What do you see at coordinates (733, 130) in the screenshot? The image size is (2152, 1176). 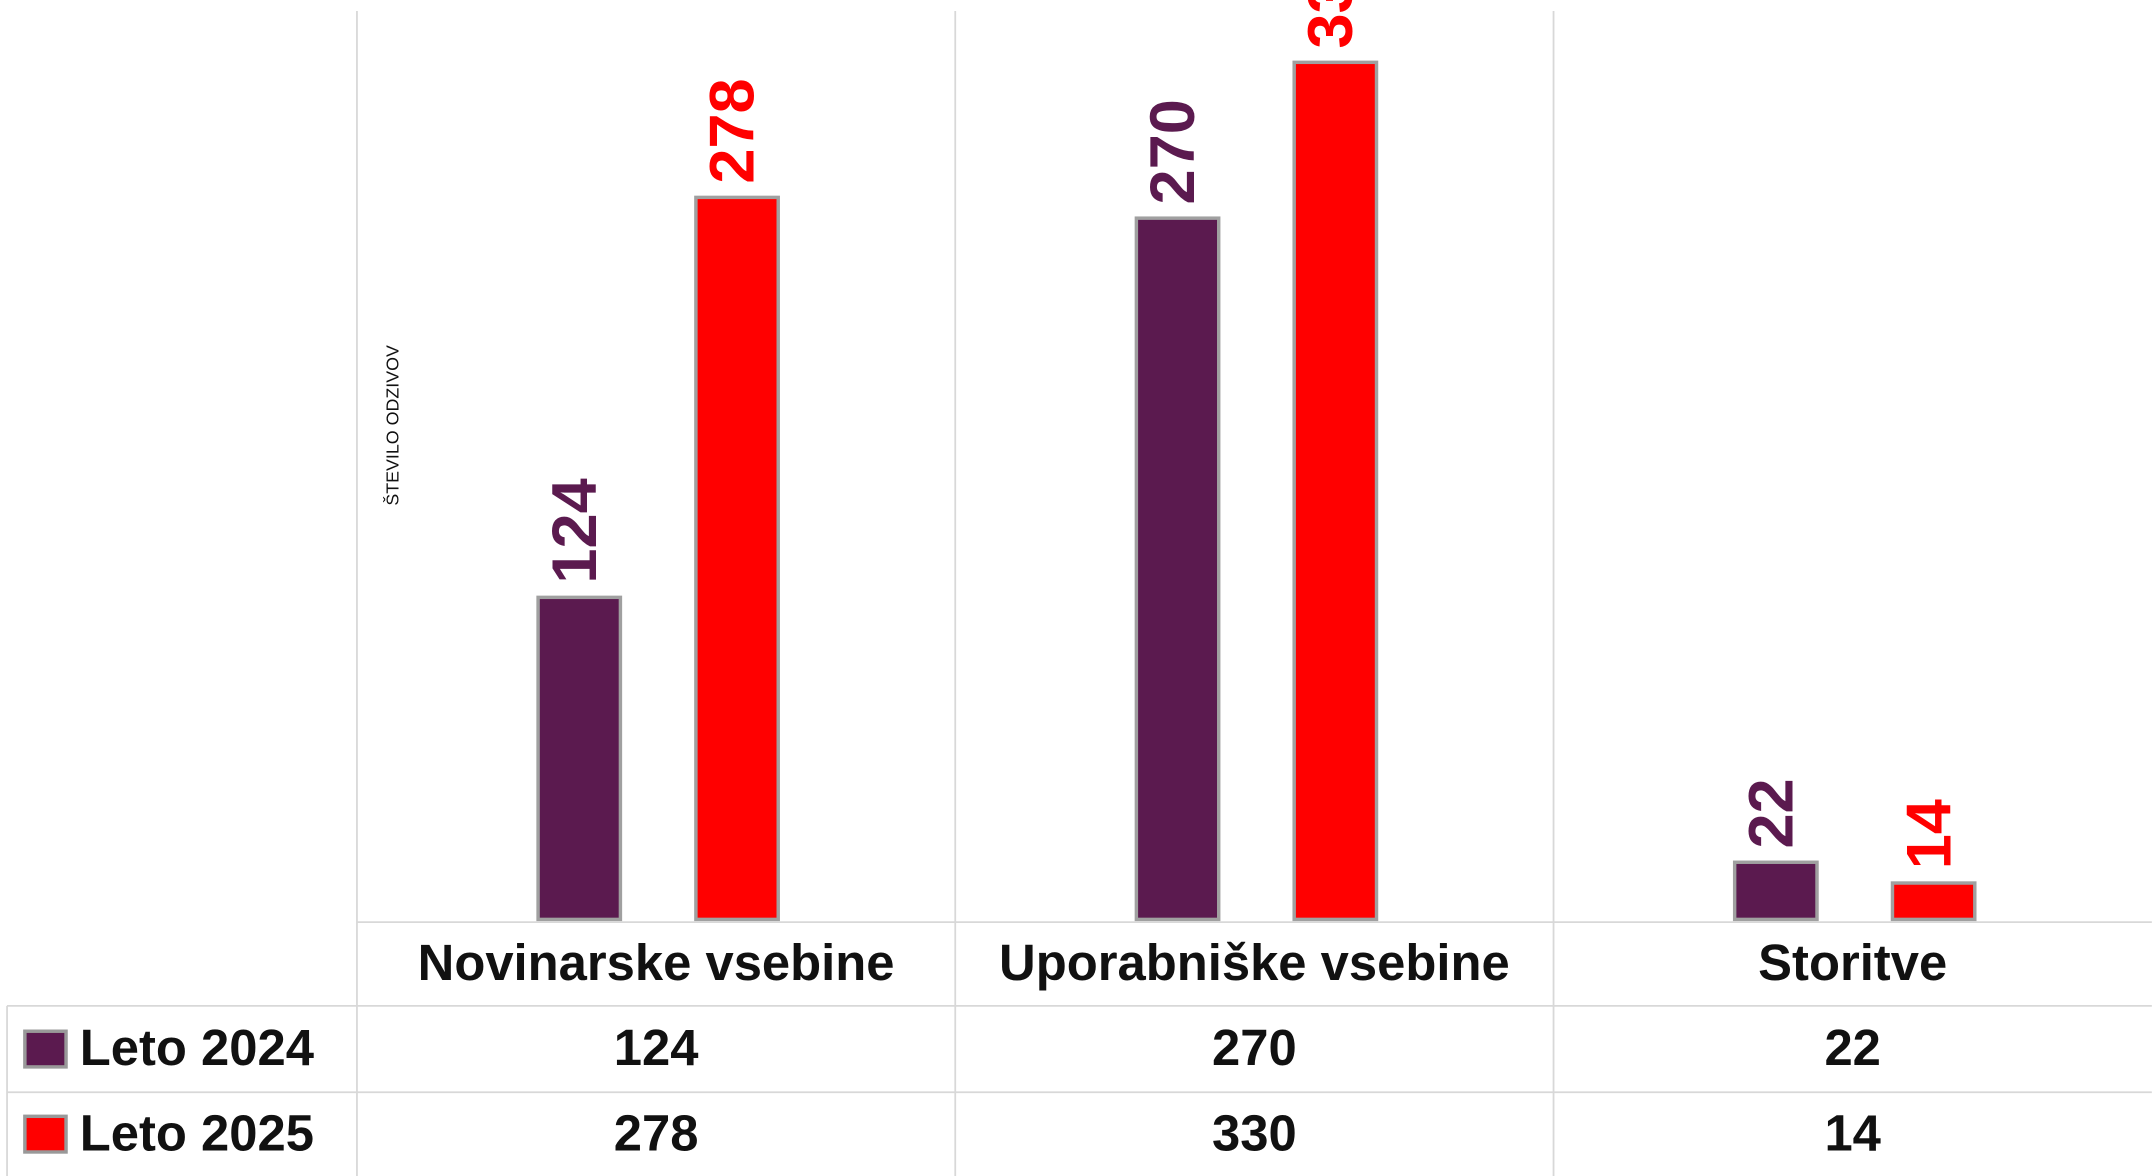 I see `data-label: 278` at bounding box center [733, 130].